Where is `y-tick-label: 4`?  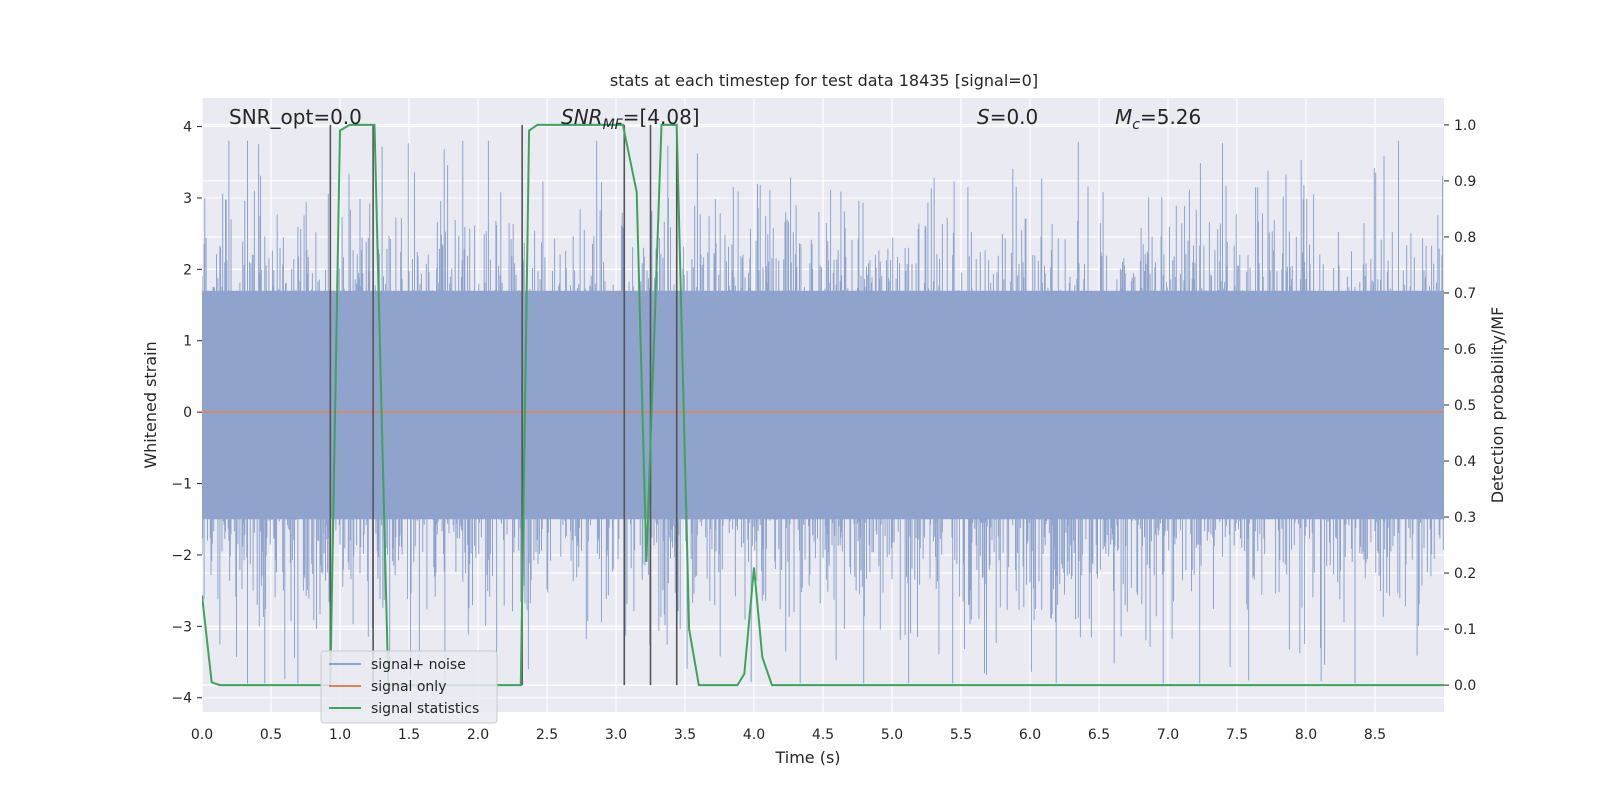 y-tick-label: 4 is located at coordinates (187, 128).